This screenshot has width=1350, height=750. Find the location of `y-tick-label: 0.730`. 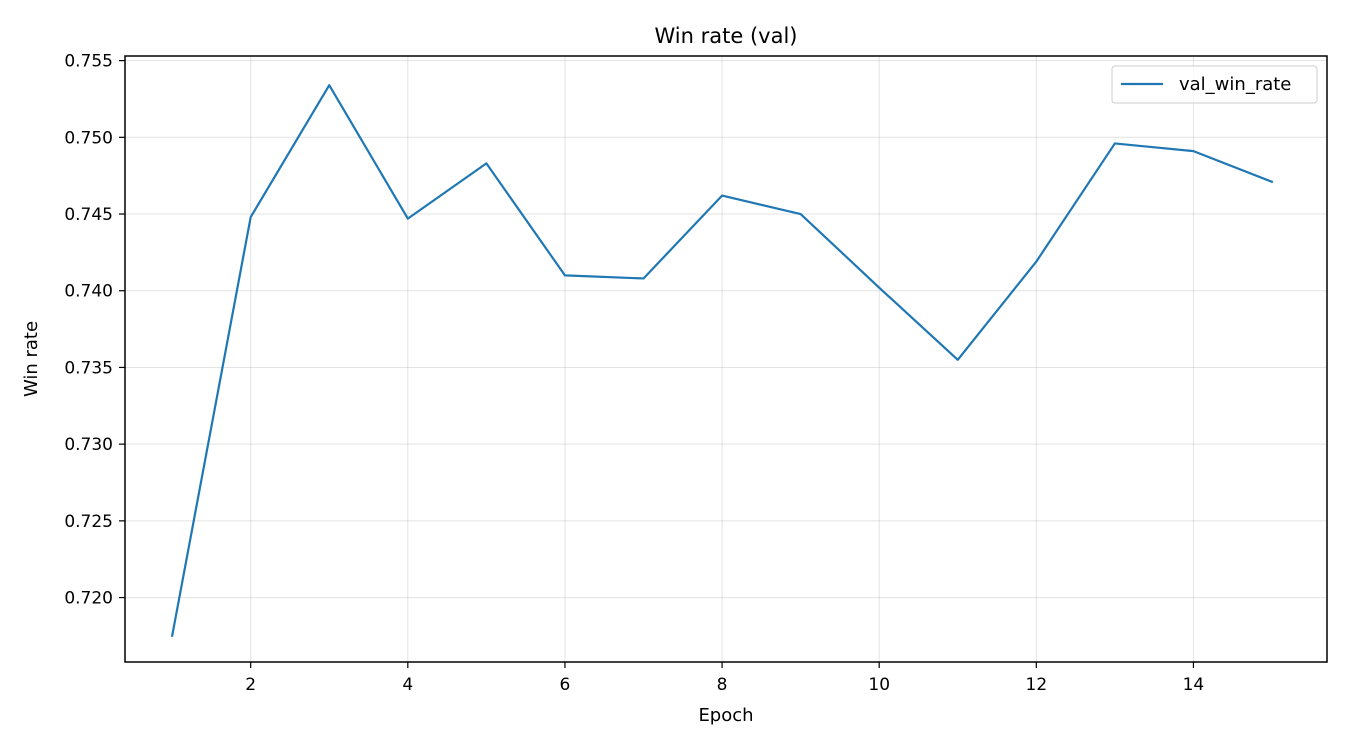

y-tick-label: 0.730 is located at coordinates (88, 445).